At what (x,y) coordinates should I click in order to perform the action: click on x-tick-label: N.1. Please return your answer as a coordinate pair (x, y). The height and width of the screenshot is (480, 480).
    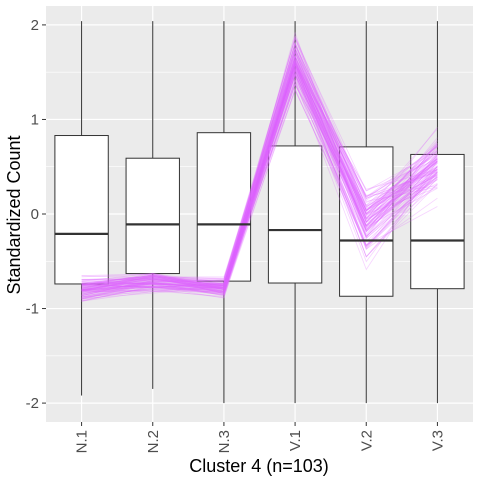
    Looking at the image, I should click on (82, 441).